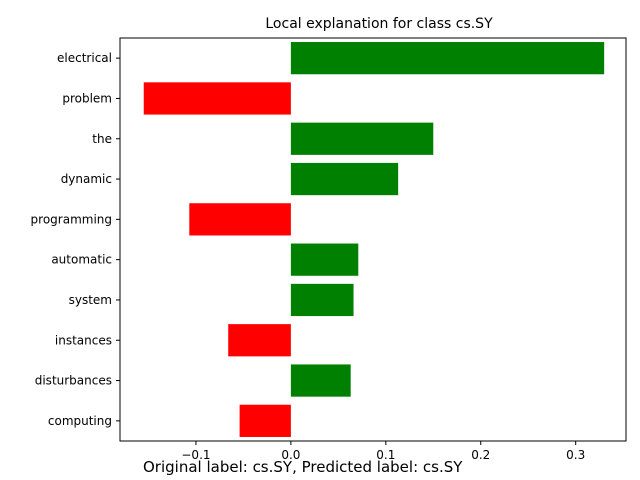 This screenshot has height=480, width=640. What do you see at coordinates (217, 98) in the screenshot?
I see `bar-problem` at bounding box center [217, 98].